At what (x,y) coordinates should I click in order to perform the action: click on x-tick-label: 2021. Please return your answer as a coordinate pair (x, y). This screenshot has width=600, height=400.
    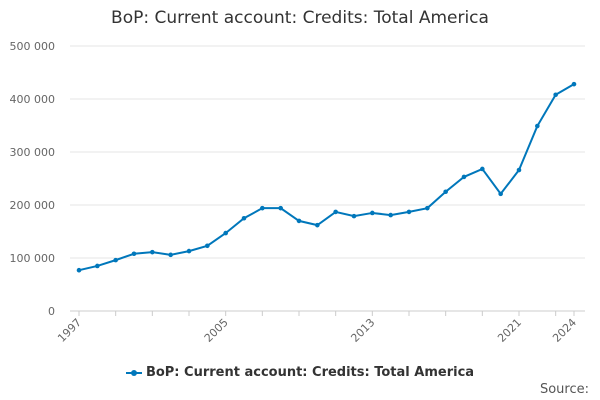
    Looking at the image, I should click on (509, 330).